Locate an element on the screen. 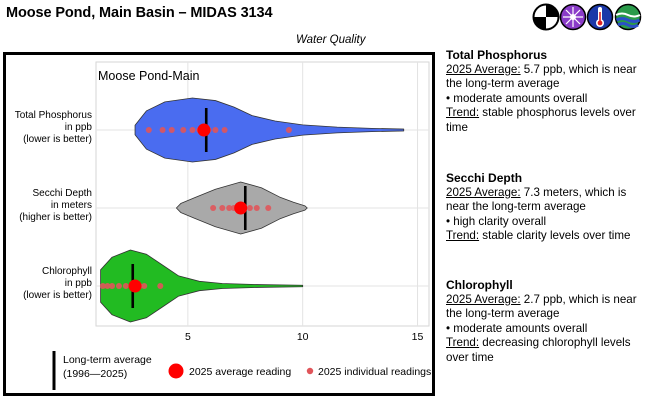 The width and height of the screenshot is (650, 403). category-label: Secchi Depth in meters (higher is better) is located at coordinates (55, 205).